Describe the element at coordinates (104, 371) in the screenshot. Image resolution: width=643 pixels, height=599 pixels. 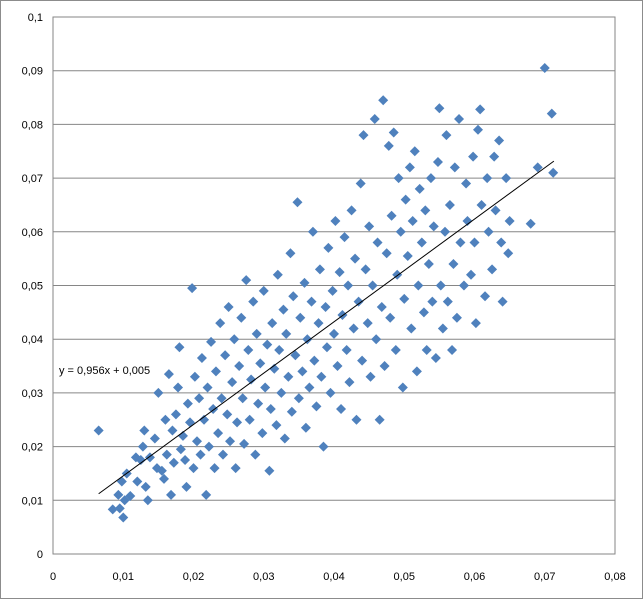
I see `trendline-equation: y = 0,956x + 0,005` at that location.